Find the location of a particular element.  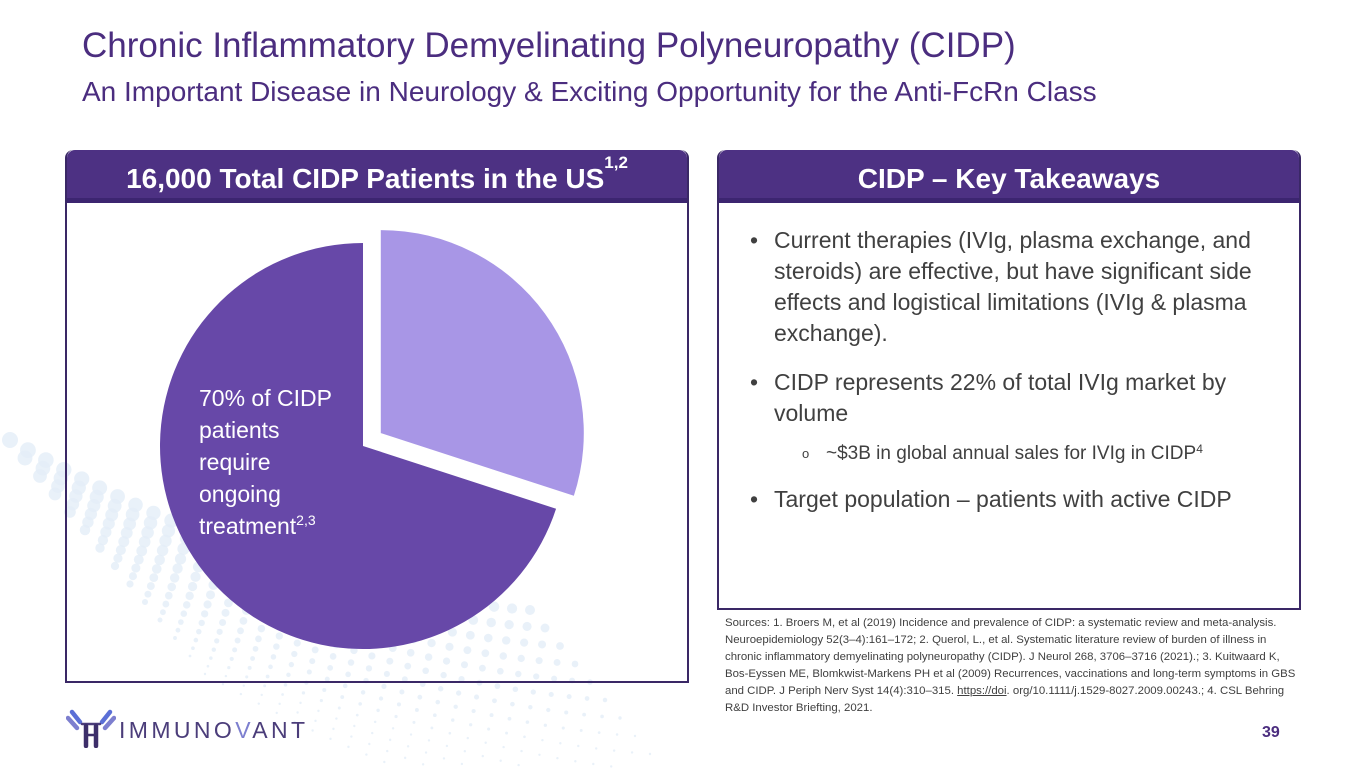

logo-wordmark: IMMUNOVANT is located at coordinates (213, 730).